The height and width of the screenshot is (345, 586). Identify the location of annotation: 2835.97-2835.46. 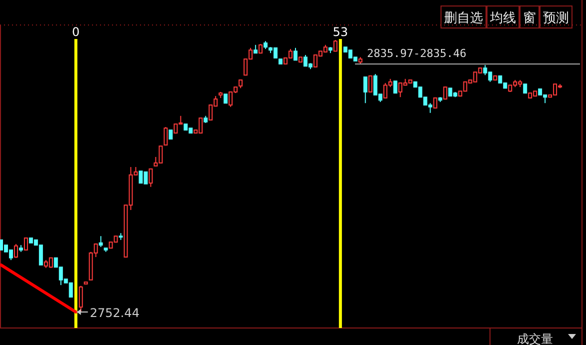
(416, 53).